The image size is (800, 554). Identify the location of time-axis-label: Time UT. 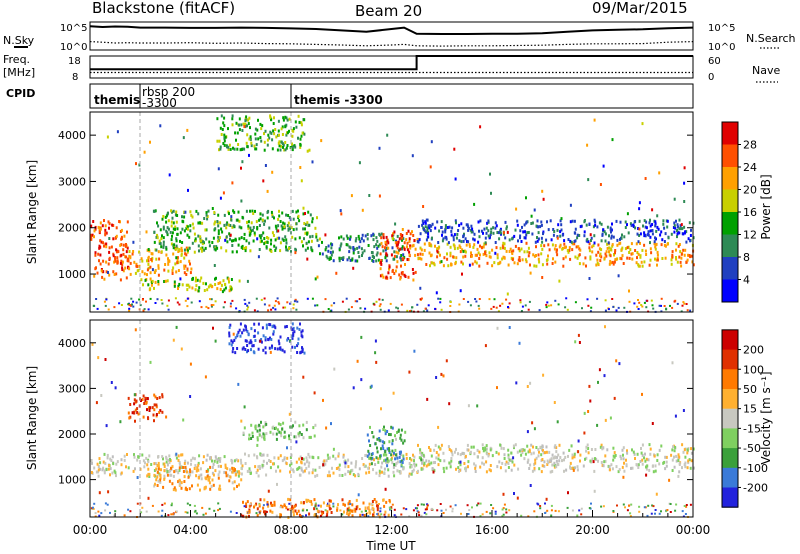
(390, 546).